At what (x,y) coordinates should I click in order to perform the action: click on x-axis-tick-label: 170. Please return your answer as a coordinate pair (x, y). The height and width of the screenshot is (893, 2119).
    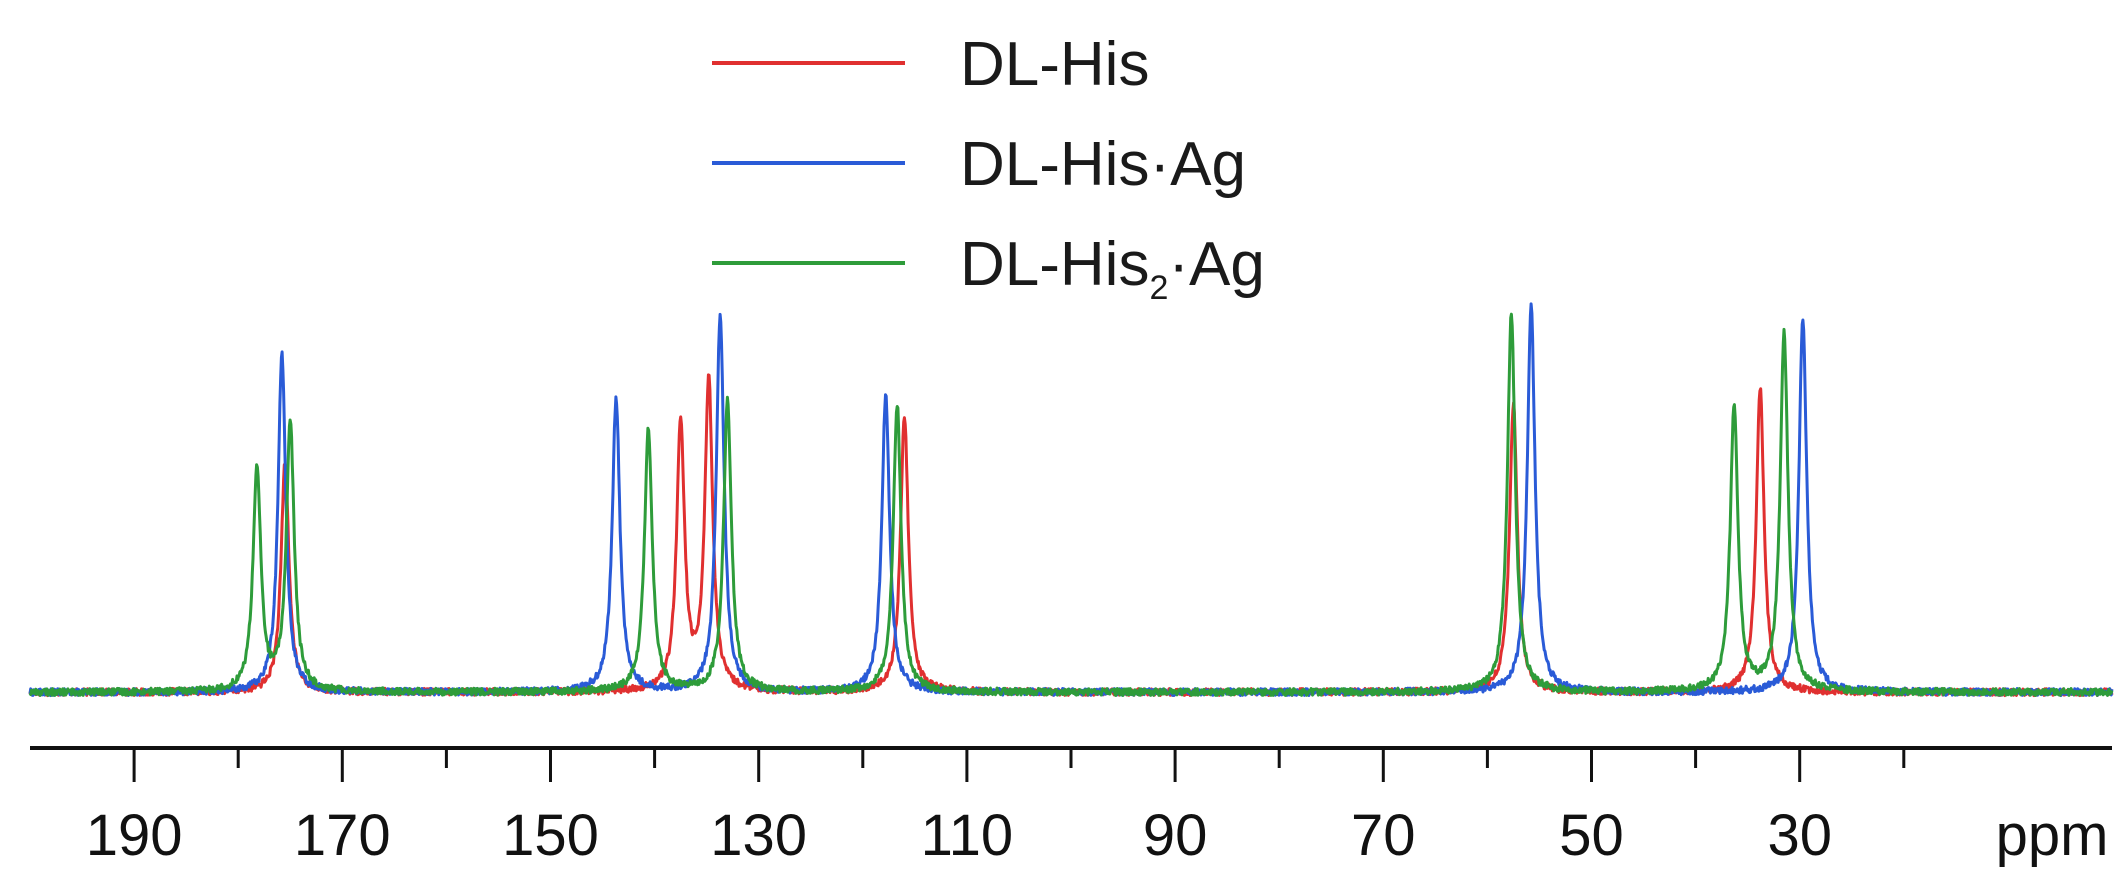
    Looking at the image, I should click on (342, 835).